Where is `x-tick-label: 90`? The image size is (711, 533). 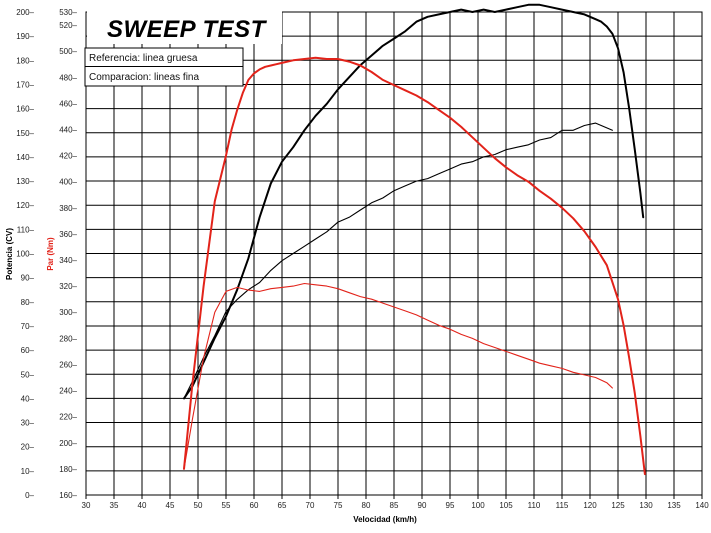
x-tick-label: 90 is located at coordinates (422, 505).